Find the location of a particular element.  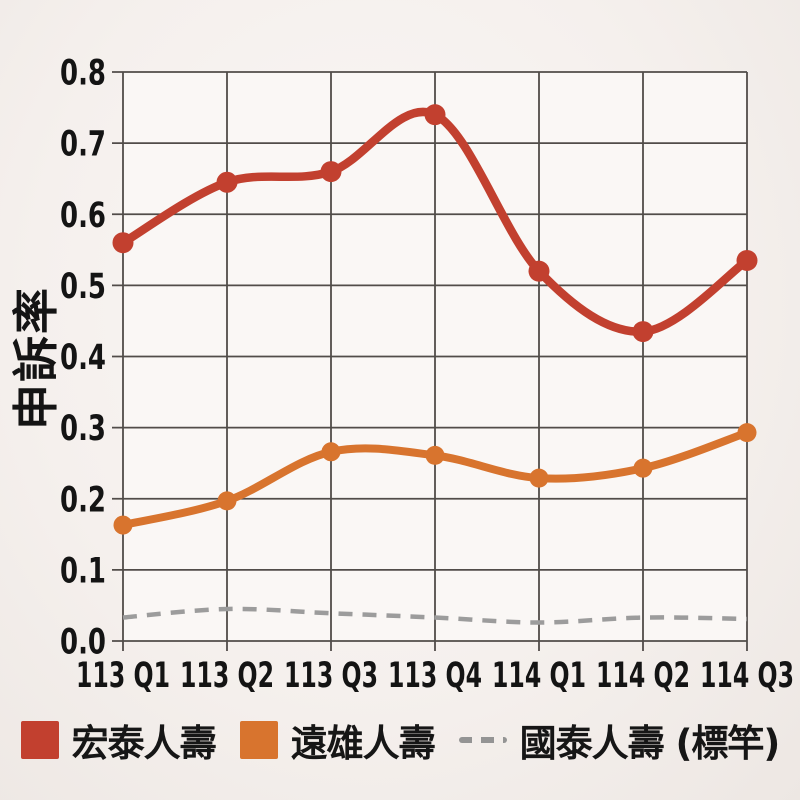

legend-item-hongtai: 宏泰人壽 is located at coordinates (118, 740).